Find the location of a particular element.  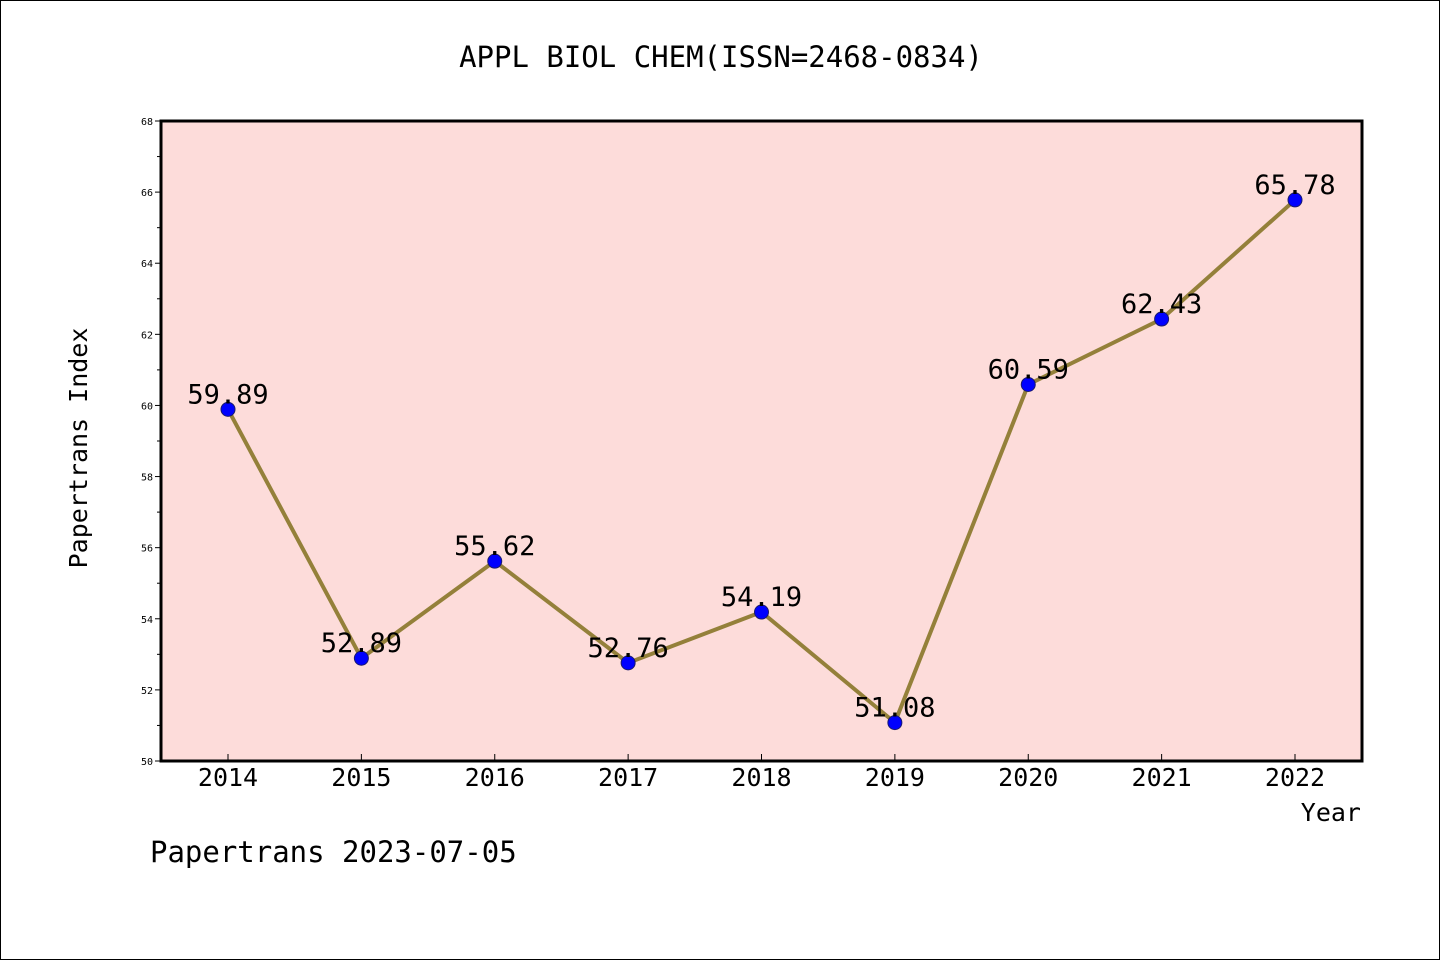

data-label: 52.89 is located at coordinates (361, 643).